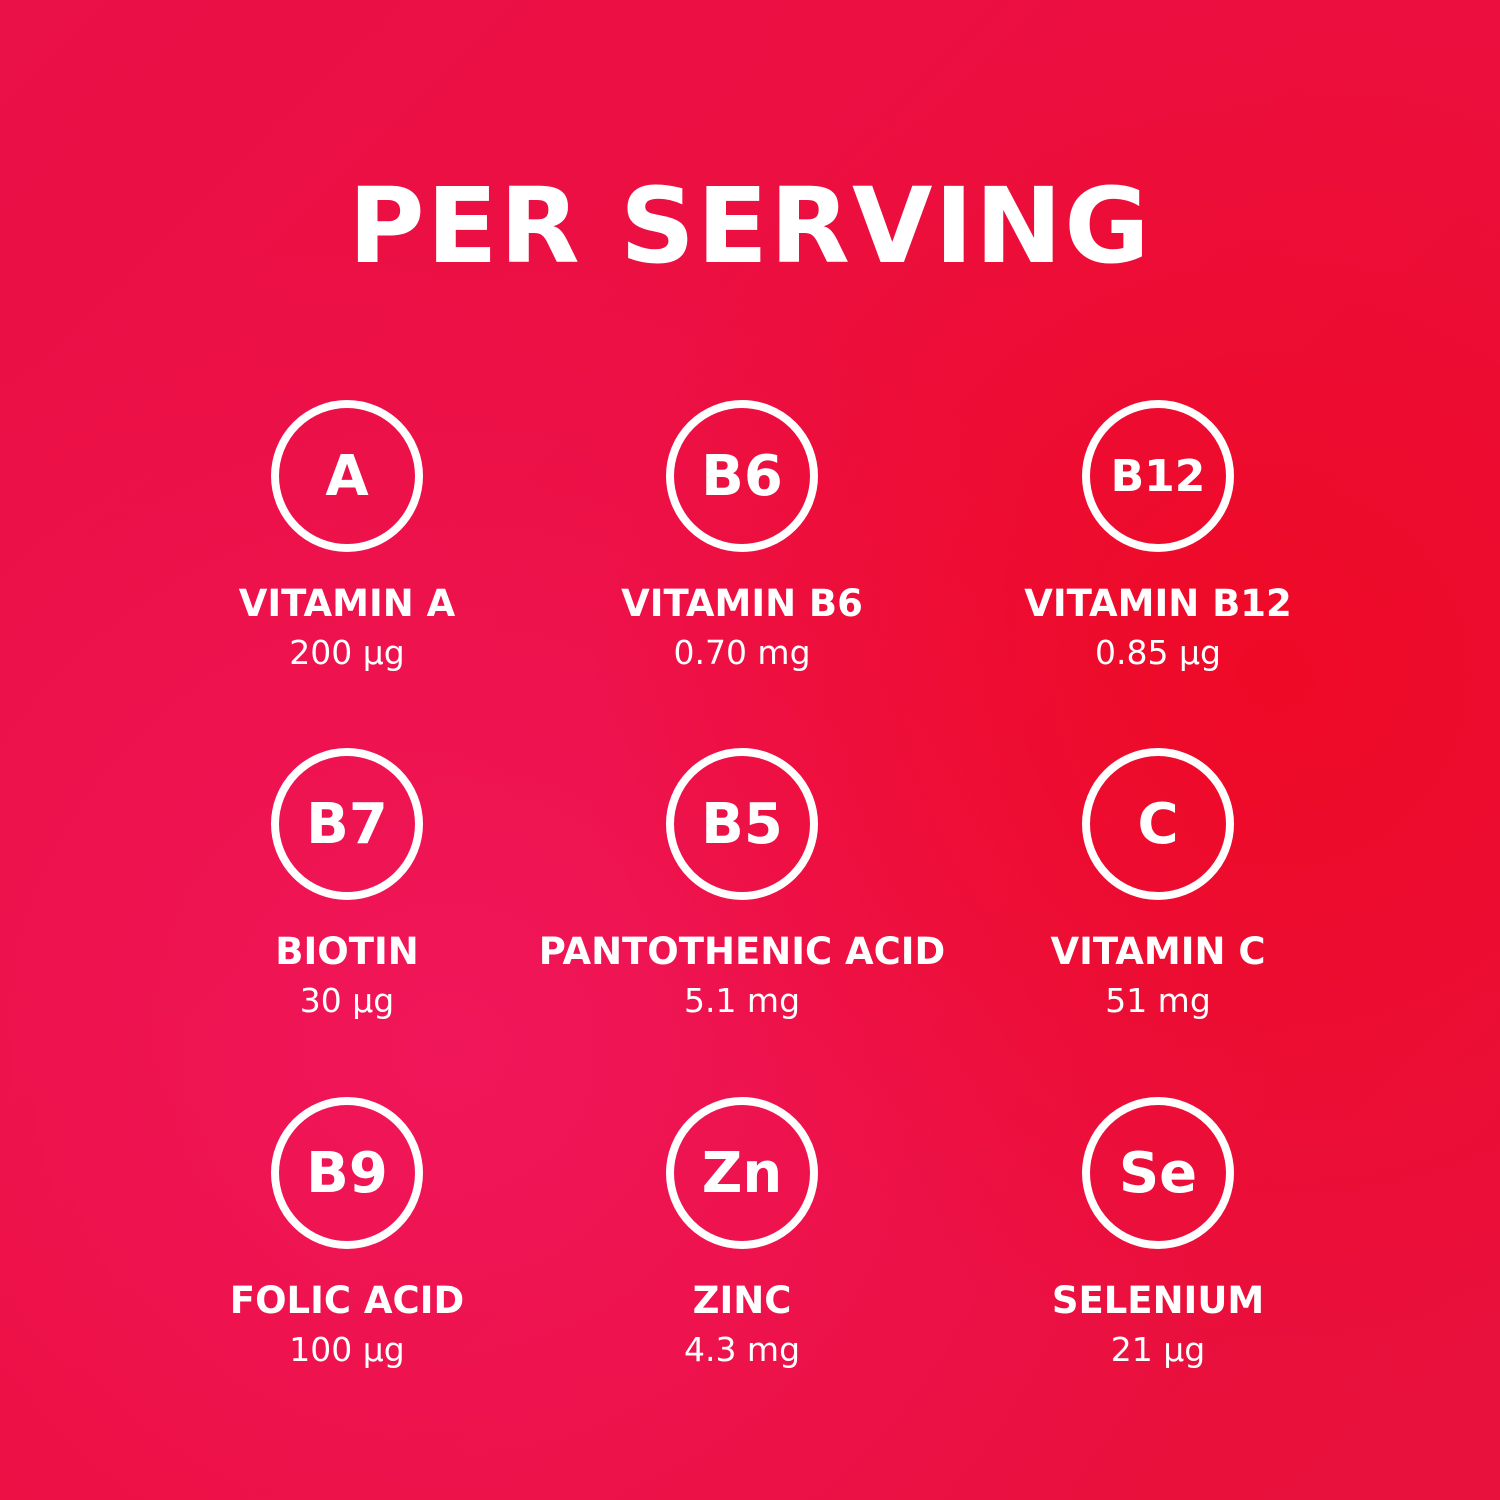  Describe the element at coordinates (1158, 652) in the screenshot. I see `nutrient-amount: 0.85 µg` at that location.